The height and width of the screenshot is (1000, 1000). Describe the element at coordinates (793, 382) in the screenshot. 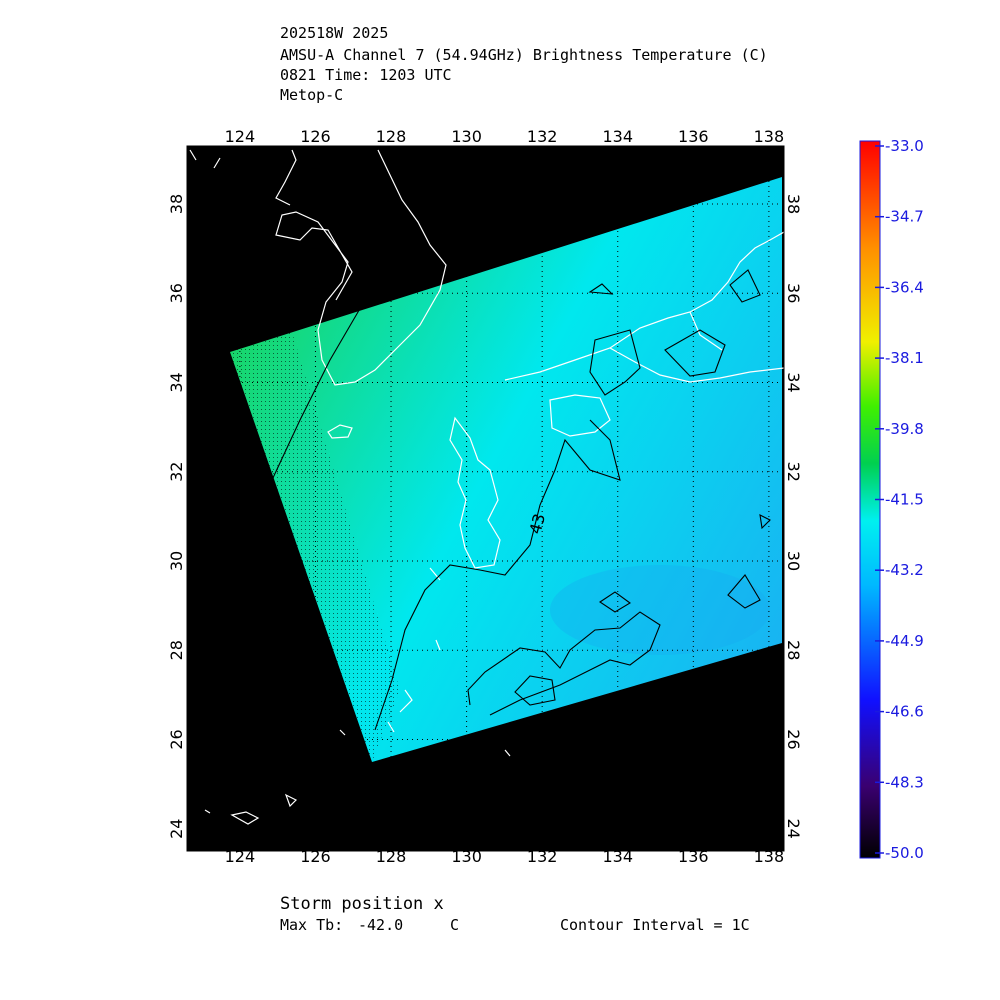

I see `lat-label-right: 34` at that location.